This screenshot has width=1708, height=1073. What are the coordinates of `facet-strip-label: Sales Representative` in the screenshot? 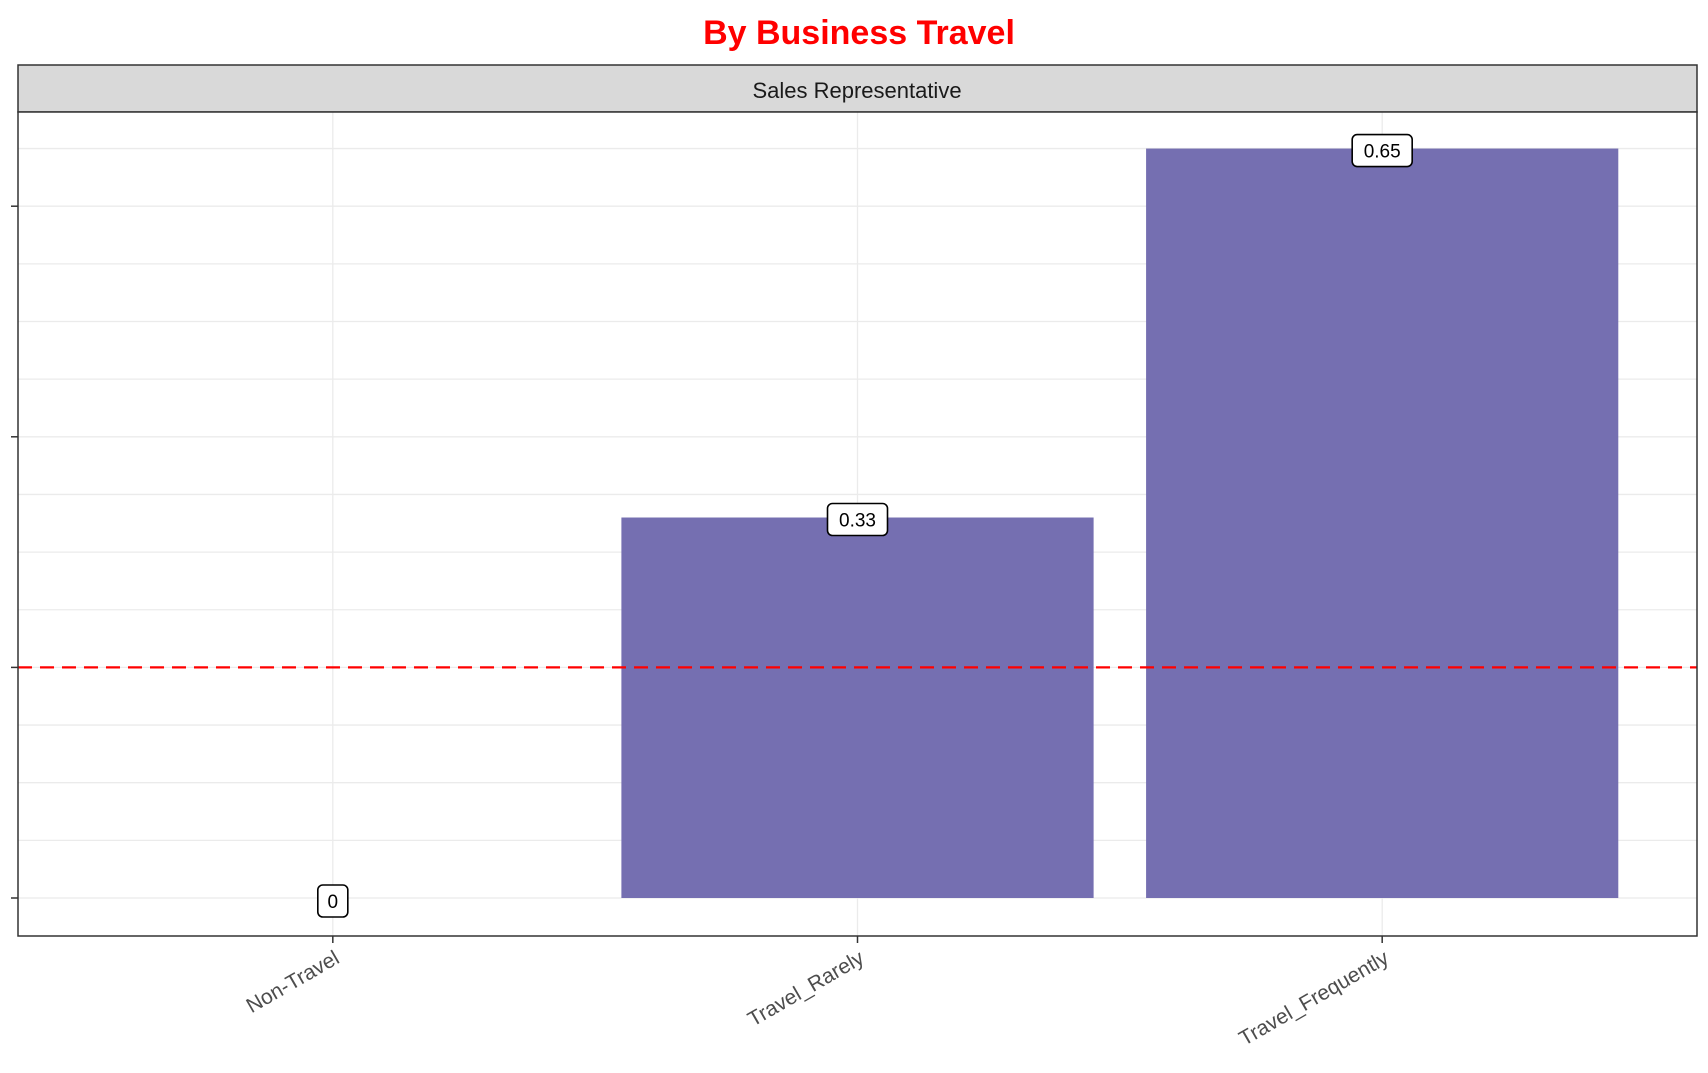 It's located at (856, 90).